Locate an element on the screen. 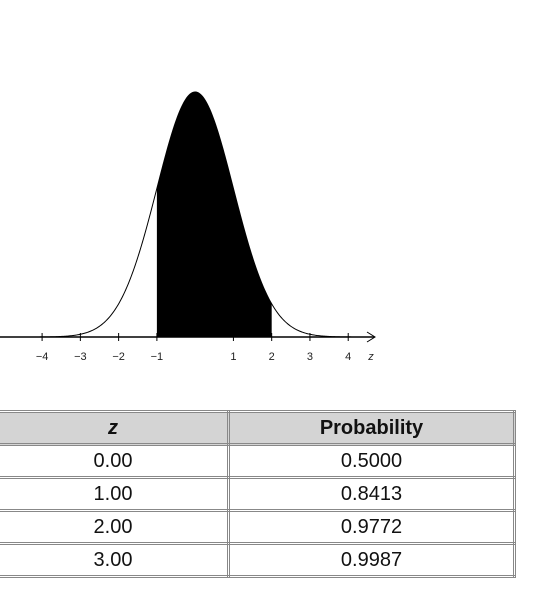 The width and height of the screenshot is (546, 604). table-cell: 0.8413 is located at coordinates (371, 494).